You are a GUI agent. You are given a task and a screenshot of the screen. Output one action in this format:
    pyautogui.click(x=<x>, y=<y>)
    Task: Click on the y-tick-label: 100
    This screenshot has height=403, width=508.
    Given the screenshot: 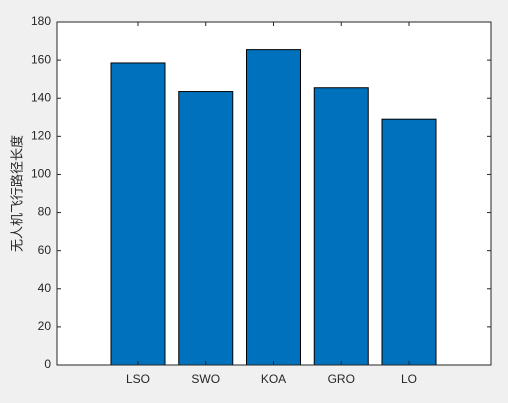 What is the action you would take?
    pyautogui.click(x=41, y=174)
    